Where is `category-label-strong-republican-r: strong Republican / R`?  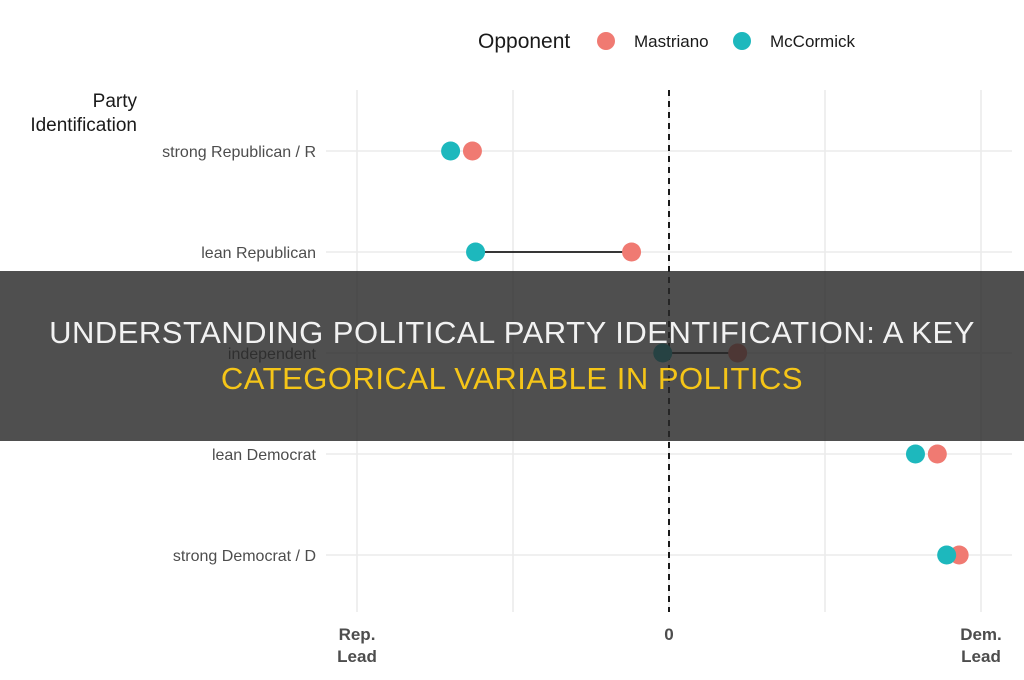
category-label-strong-republican-r: strong Republican / R is located at coordinates (239, 152).